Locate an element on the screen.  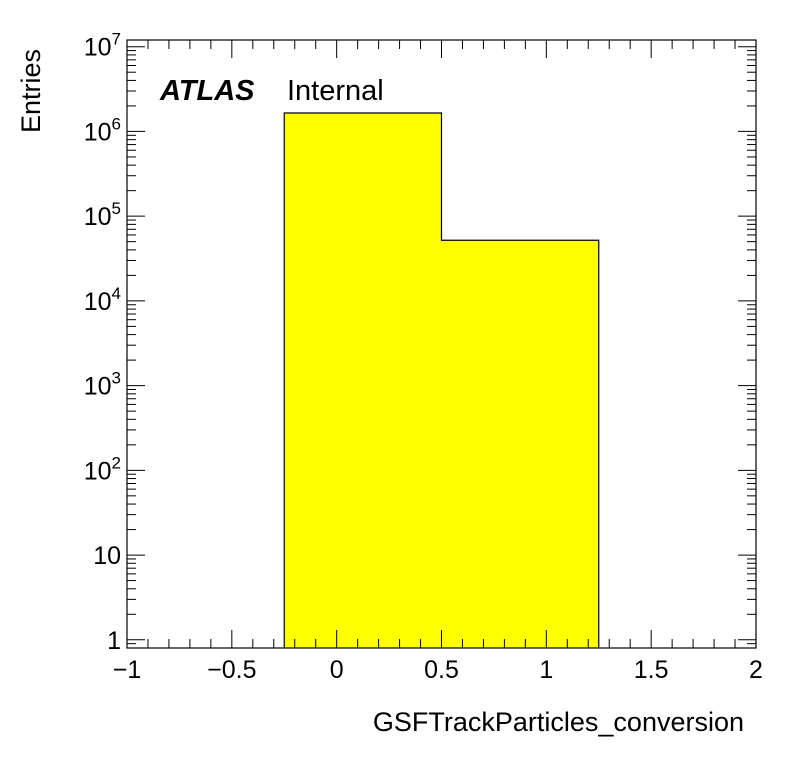
x-tick-label: 0 is located at coordinates (337, 670).